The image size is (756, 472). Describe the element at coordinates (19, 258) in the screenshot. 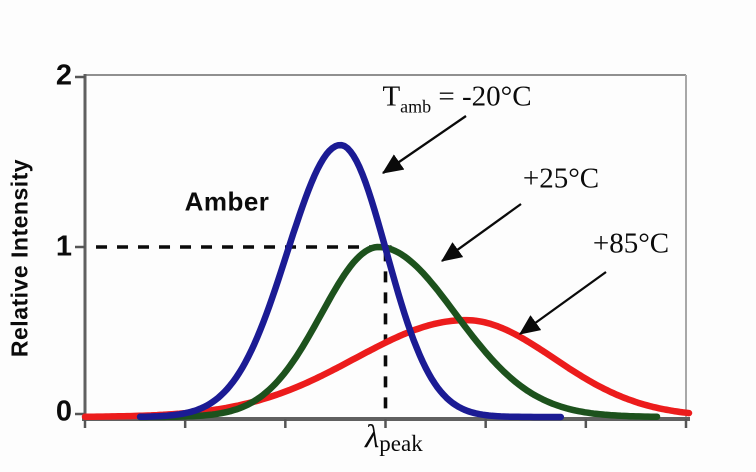

I see `y-axis-title: Relative Intensity` at that location.